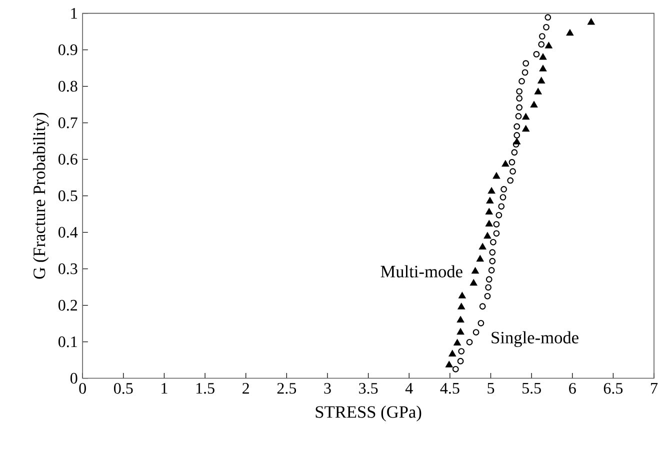  What do you see at coordinates (205, 388) in the screenshot?
I see `x-tick-label: 1.5` at bounding box center [205, 388].